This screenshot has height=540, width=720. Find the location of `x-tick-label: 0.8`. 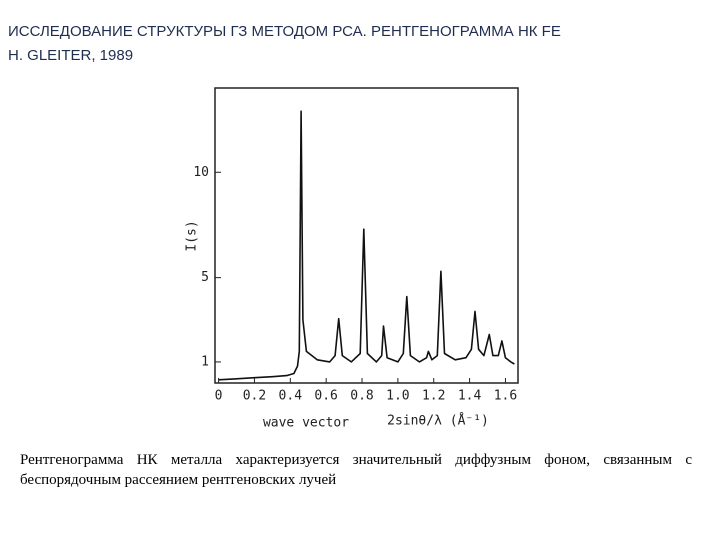

x-tick-label: 0.8 is located at coordinates (361, 396).